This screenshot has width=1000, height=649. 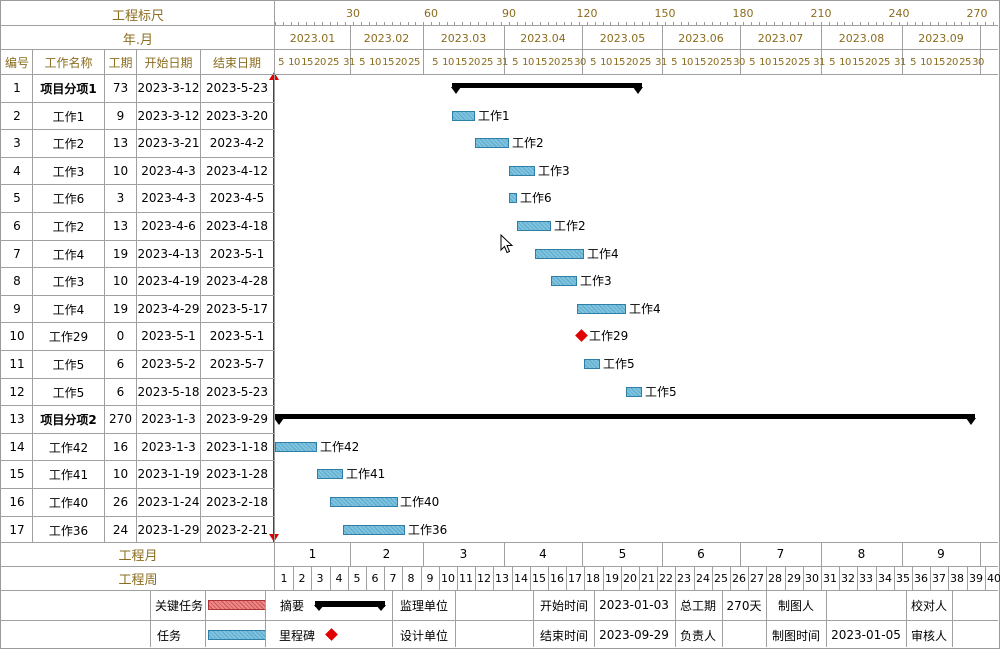 What do you see at coordinates (137, 447) in the screenshot?
I see `table-row: 14 工作42 16 2023-1-3 2023-1-18` at bounding box center [137, 447].